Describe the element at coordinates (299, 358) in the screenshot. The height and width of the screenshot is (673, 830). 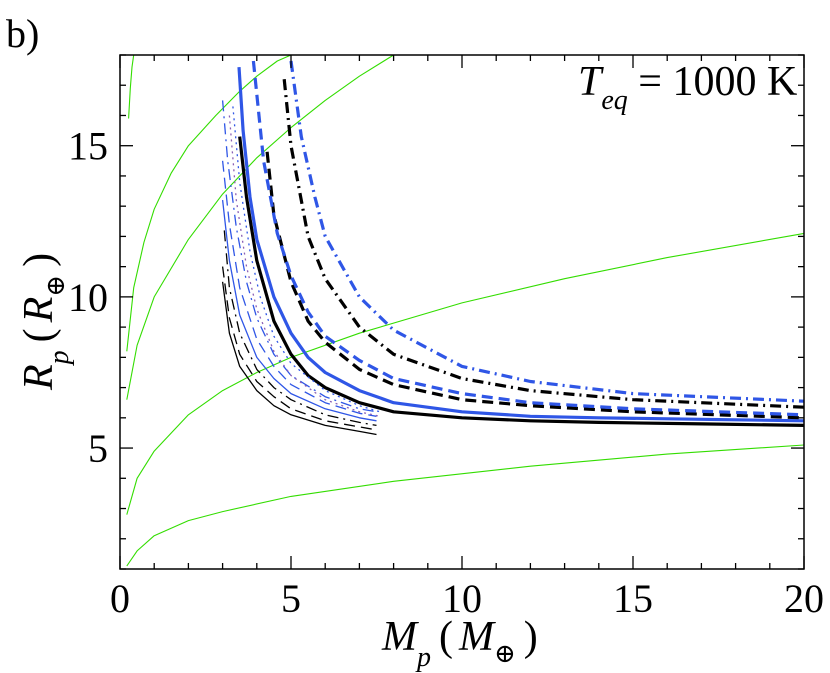
I see `series-line-black-solid-thin` at that location.